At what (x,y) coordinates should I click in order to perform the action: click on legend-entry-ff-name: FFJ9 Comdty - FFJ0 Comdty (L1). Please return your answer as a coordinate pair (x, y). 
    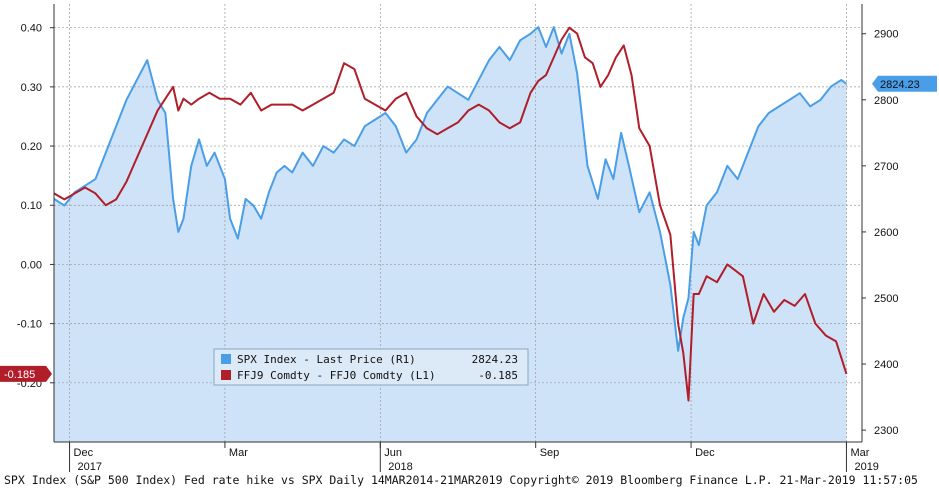
    Looking at the image, I should click on (336, 375).